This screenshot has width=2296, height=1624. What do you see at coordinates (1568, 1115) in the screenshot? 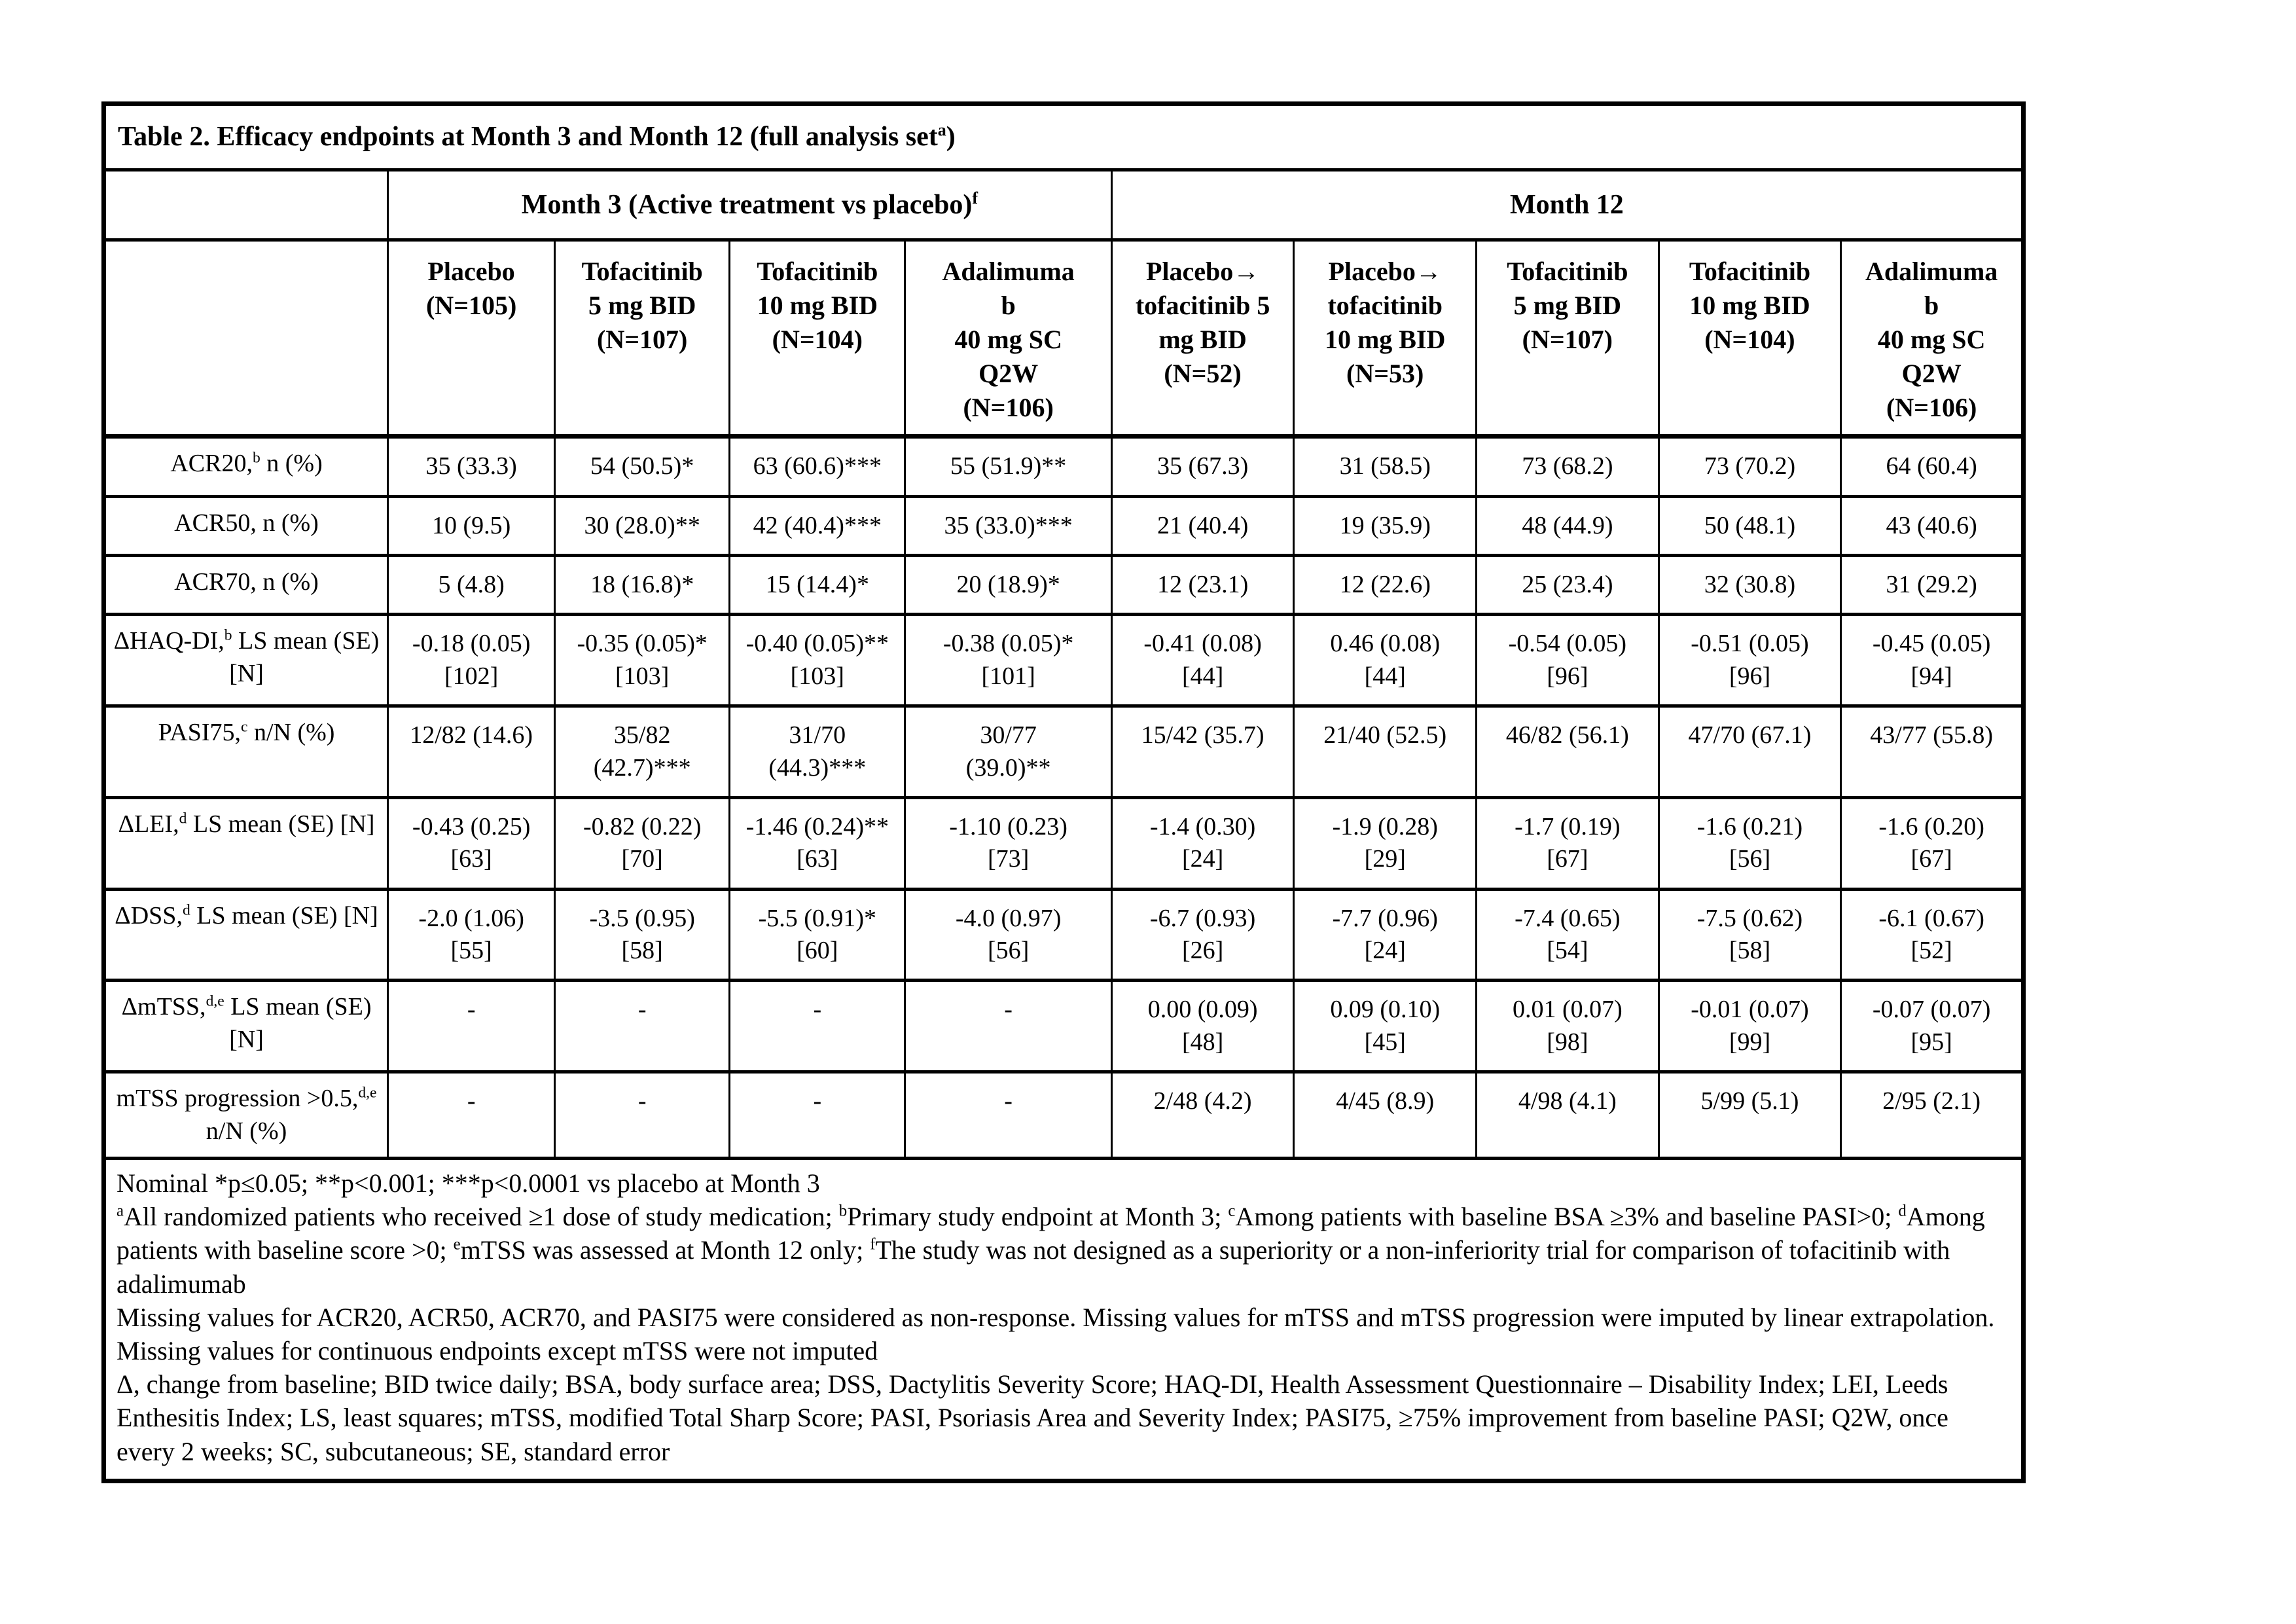
I see `table-cell: 4/98 (4.1)` at bounding box center [1568, 1115].